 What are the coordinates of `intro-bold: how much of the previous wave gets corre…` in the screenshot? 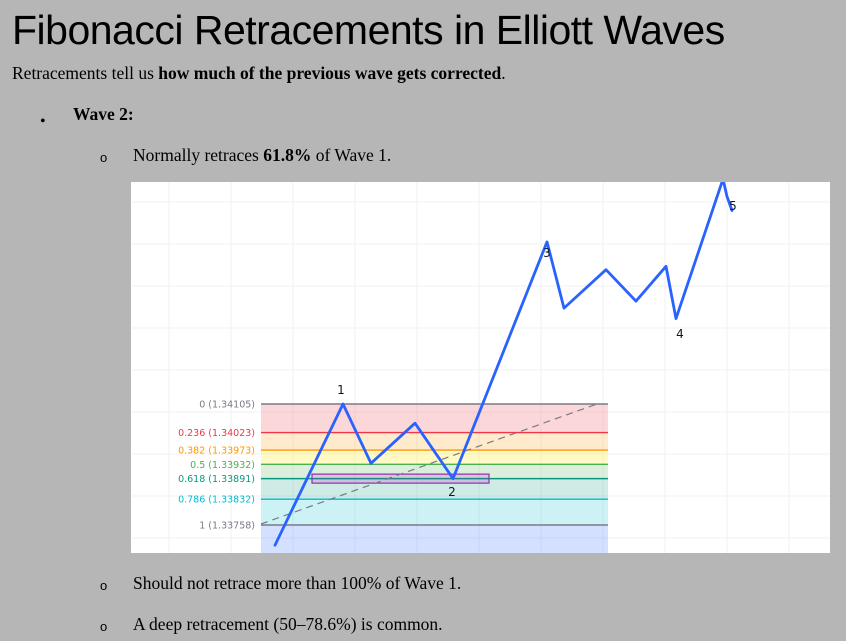 It's located at (330, 73).